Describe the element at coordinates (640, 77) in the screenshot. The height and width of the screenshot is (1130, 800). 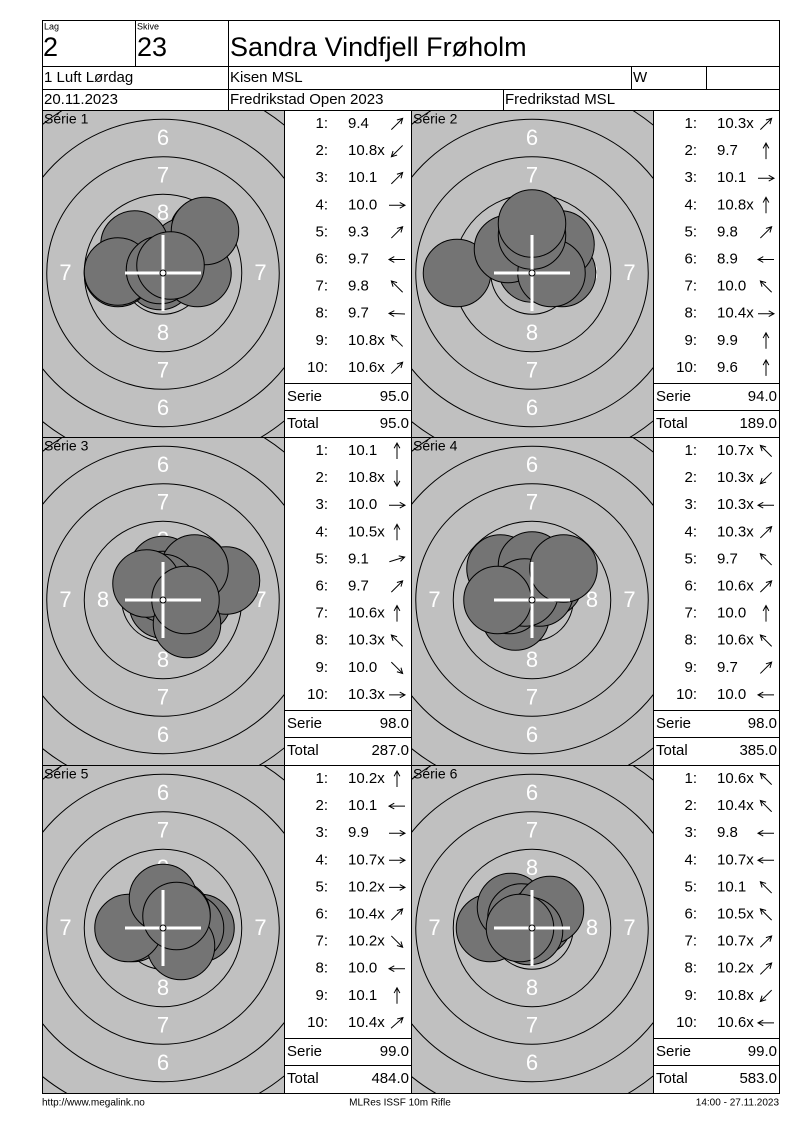
I see `w: W` at that location.